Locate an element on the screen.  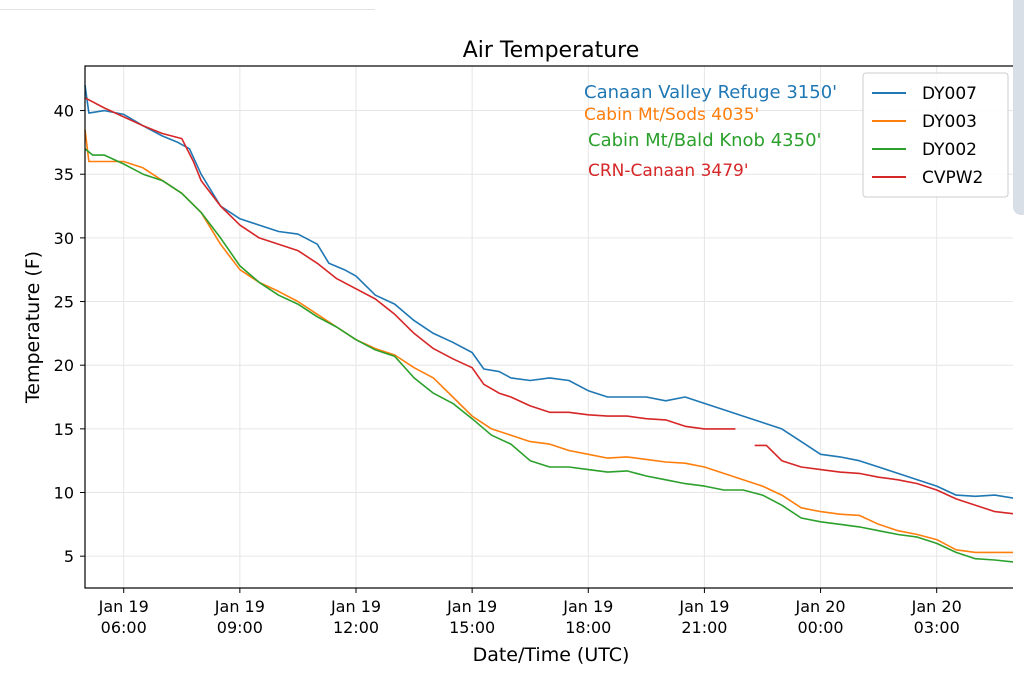
y-tick-label: 30 is located at coordinates (64, 238).